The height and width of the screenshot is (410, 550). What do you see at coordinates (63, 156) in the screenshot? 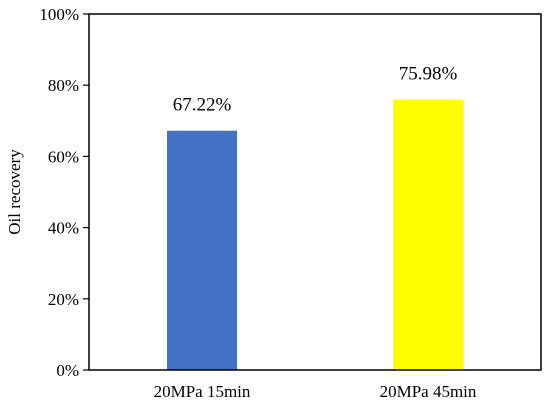
I see `y-tick-label-3: 60%` at bounding box center [63, 156].